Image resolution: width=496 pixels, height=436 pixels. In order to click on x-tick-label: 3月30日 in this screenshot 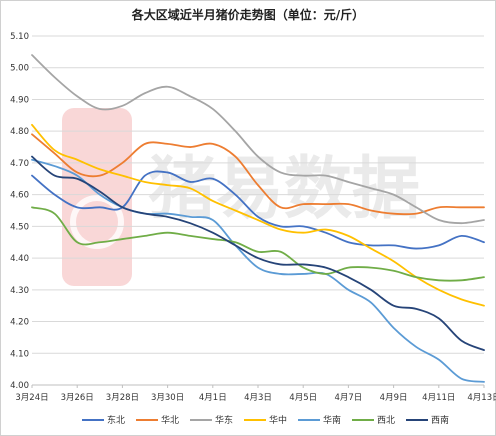, I will do `click(167, 398)`.